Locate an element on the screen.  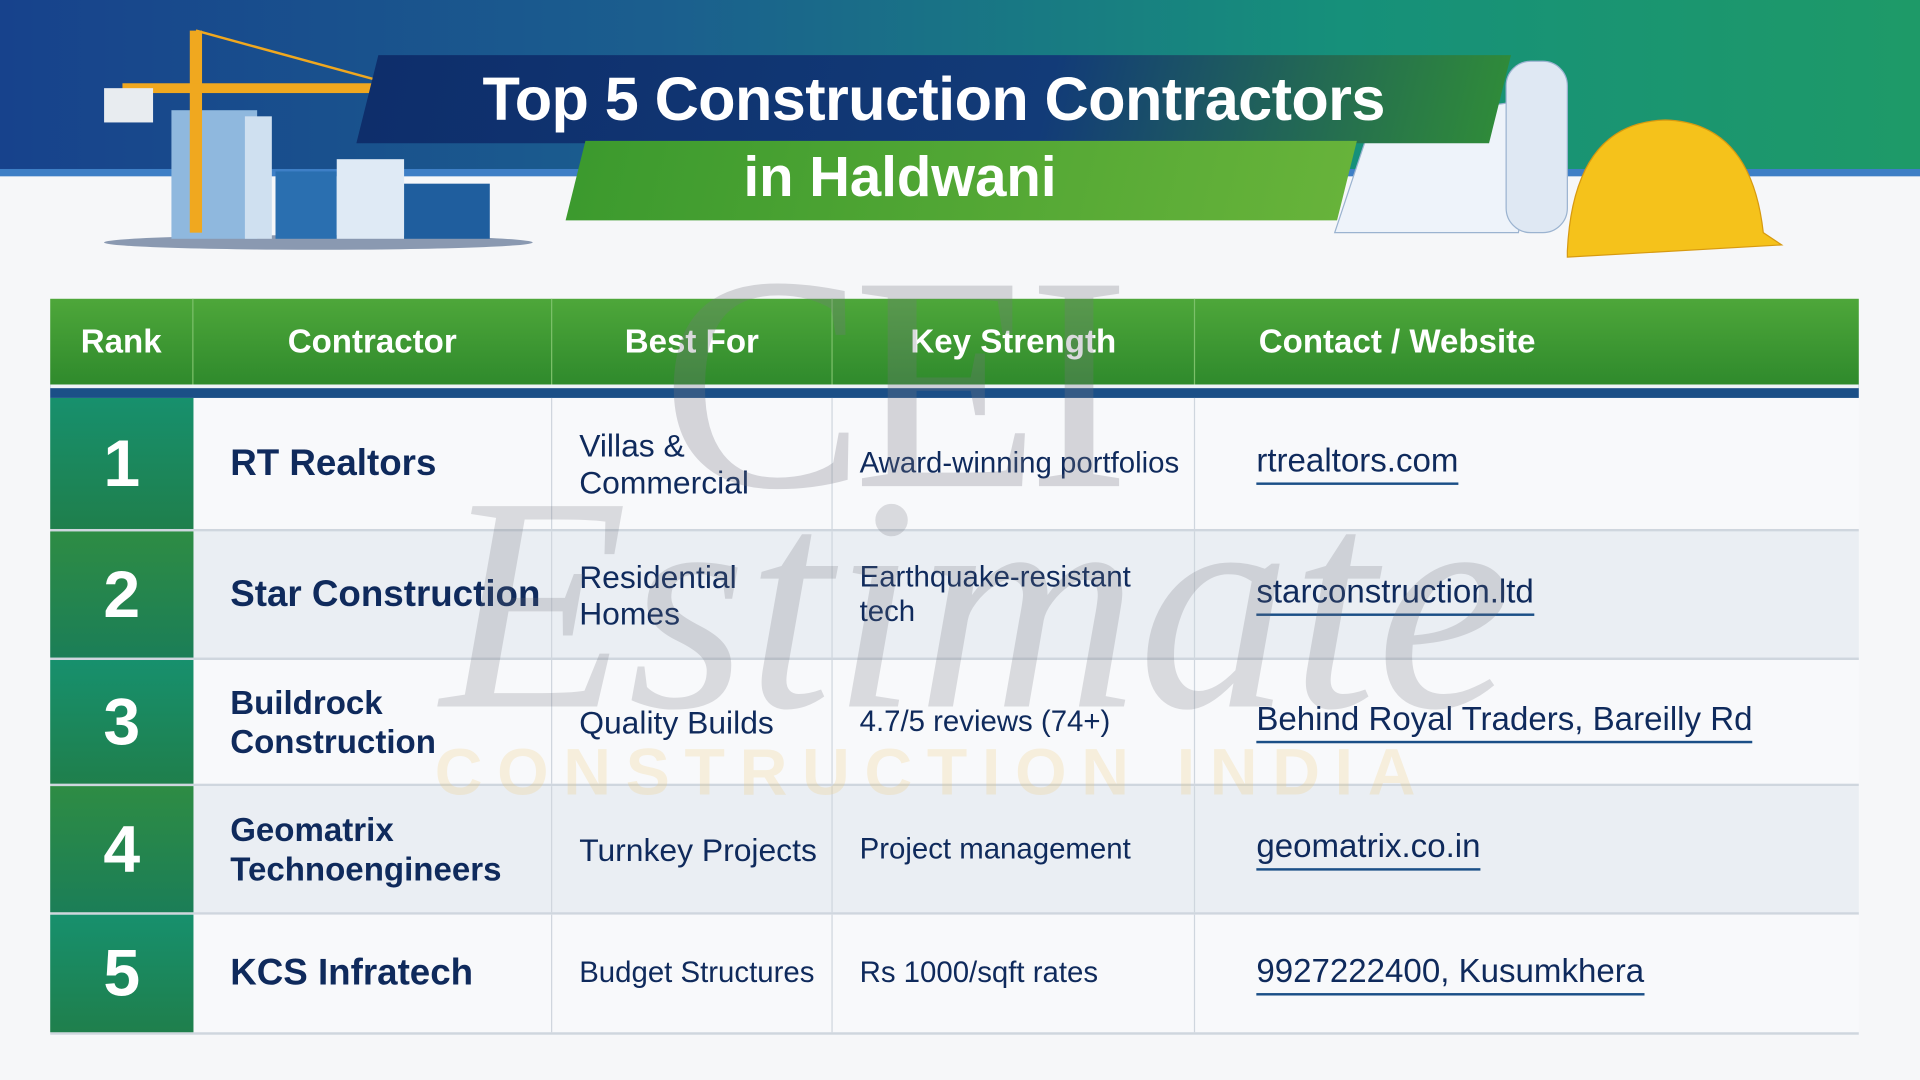
contact-link: rtrealtors.com is located at coordinates (1357, 463).